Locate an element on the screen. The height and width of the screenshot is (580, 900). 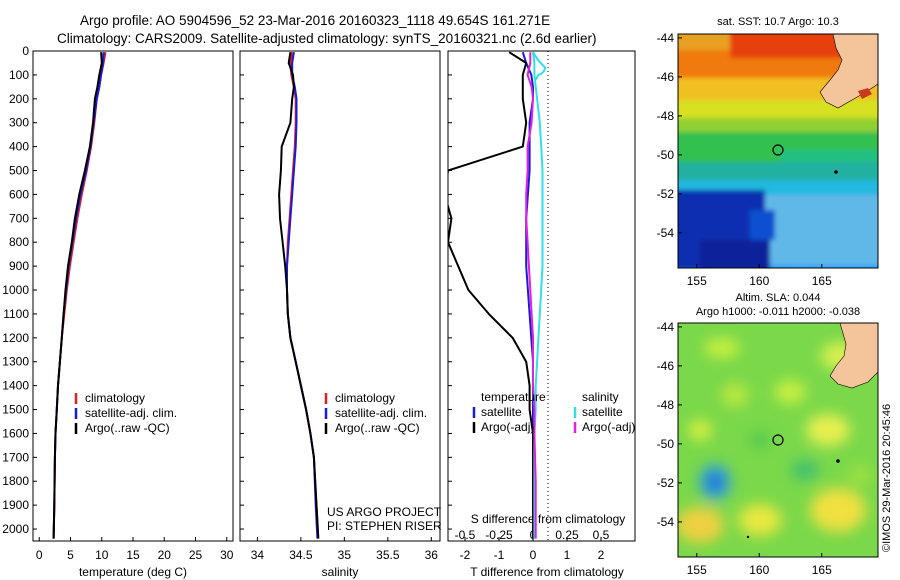
difference-top-tick-label: -0.5 is located at coordinates (465, 535).